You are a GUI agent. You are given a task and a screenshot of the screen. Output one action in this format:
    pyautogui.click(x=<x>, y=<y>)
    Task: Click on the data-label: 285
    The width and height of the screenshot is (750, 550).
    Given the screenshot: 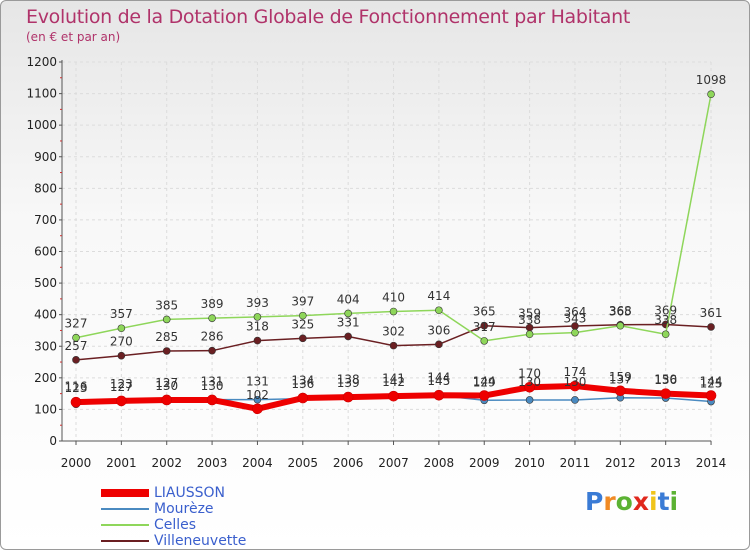 What is the action you would take?
    pyautogui.click(x=166, y=337)
    